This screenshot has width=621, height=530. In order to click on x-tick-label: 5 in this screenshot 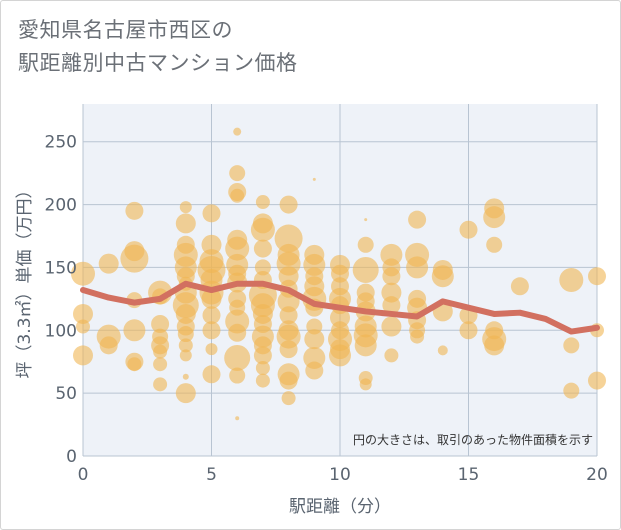, I will do `click(211, 475)`.